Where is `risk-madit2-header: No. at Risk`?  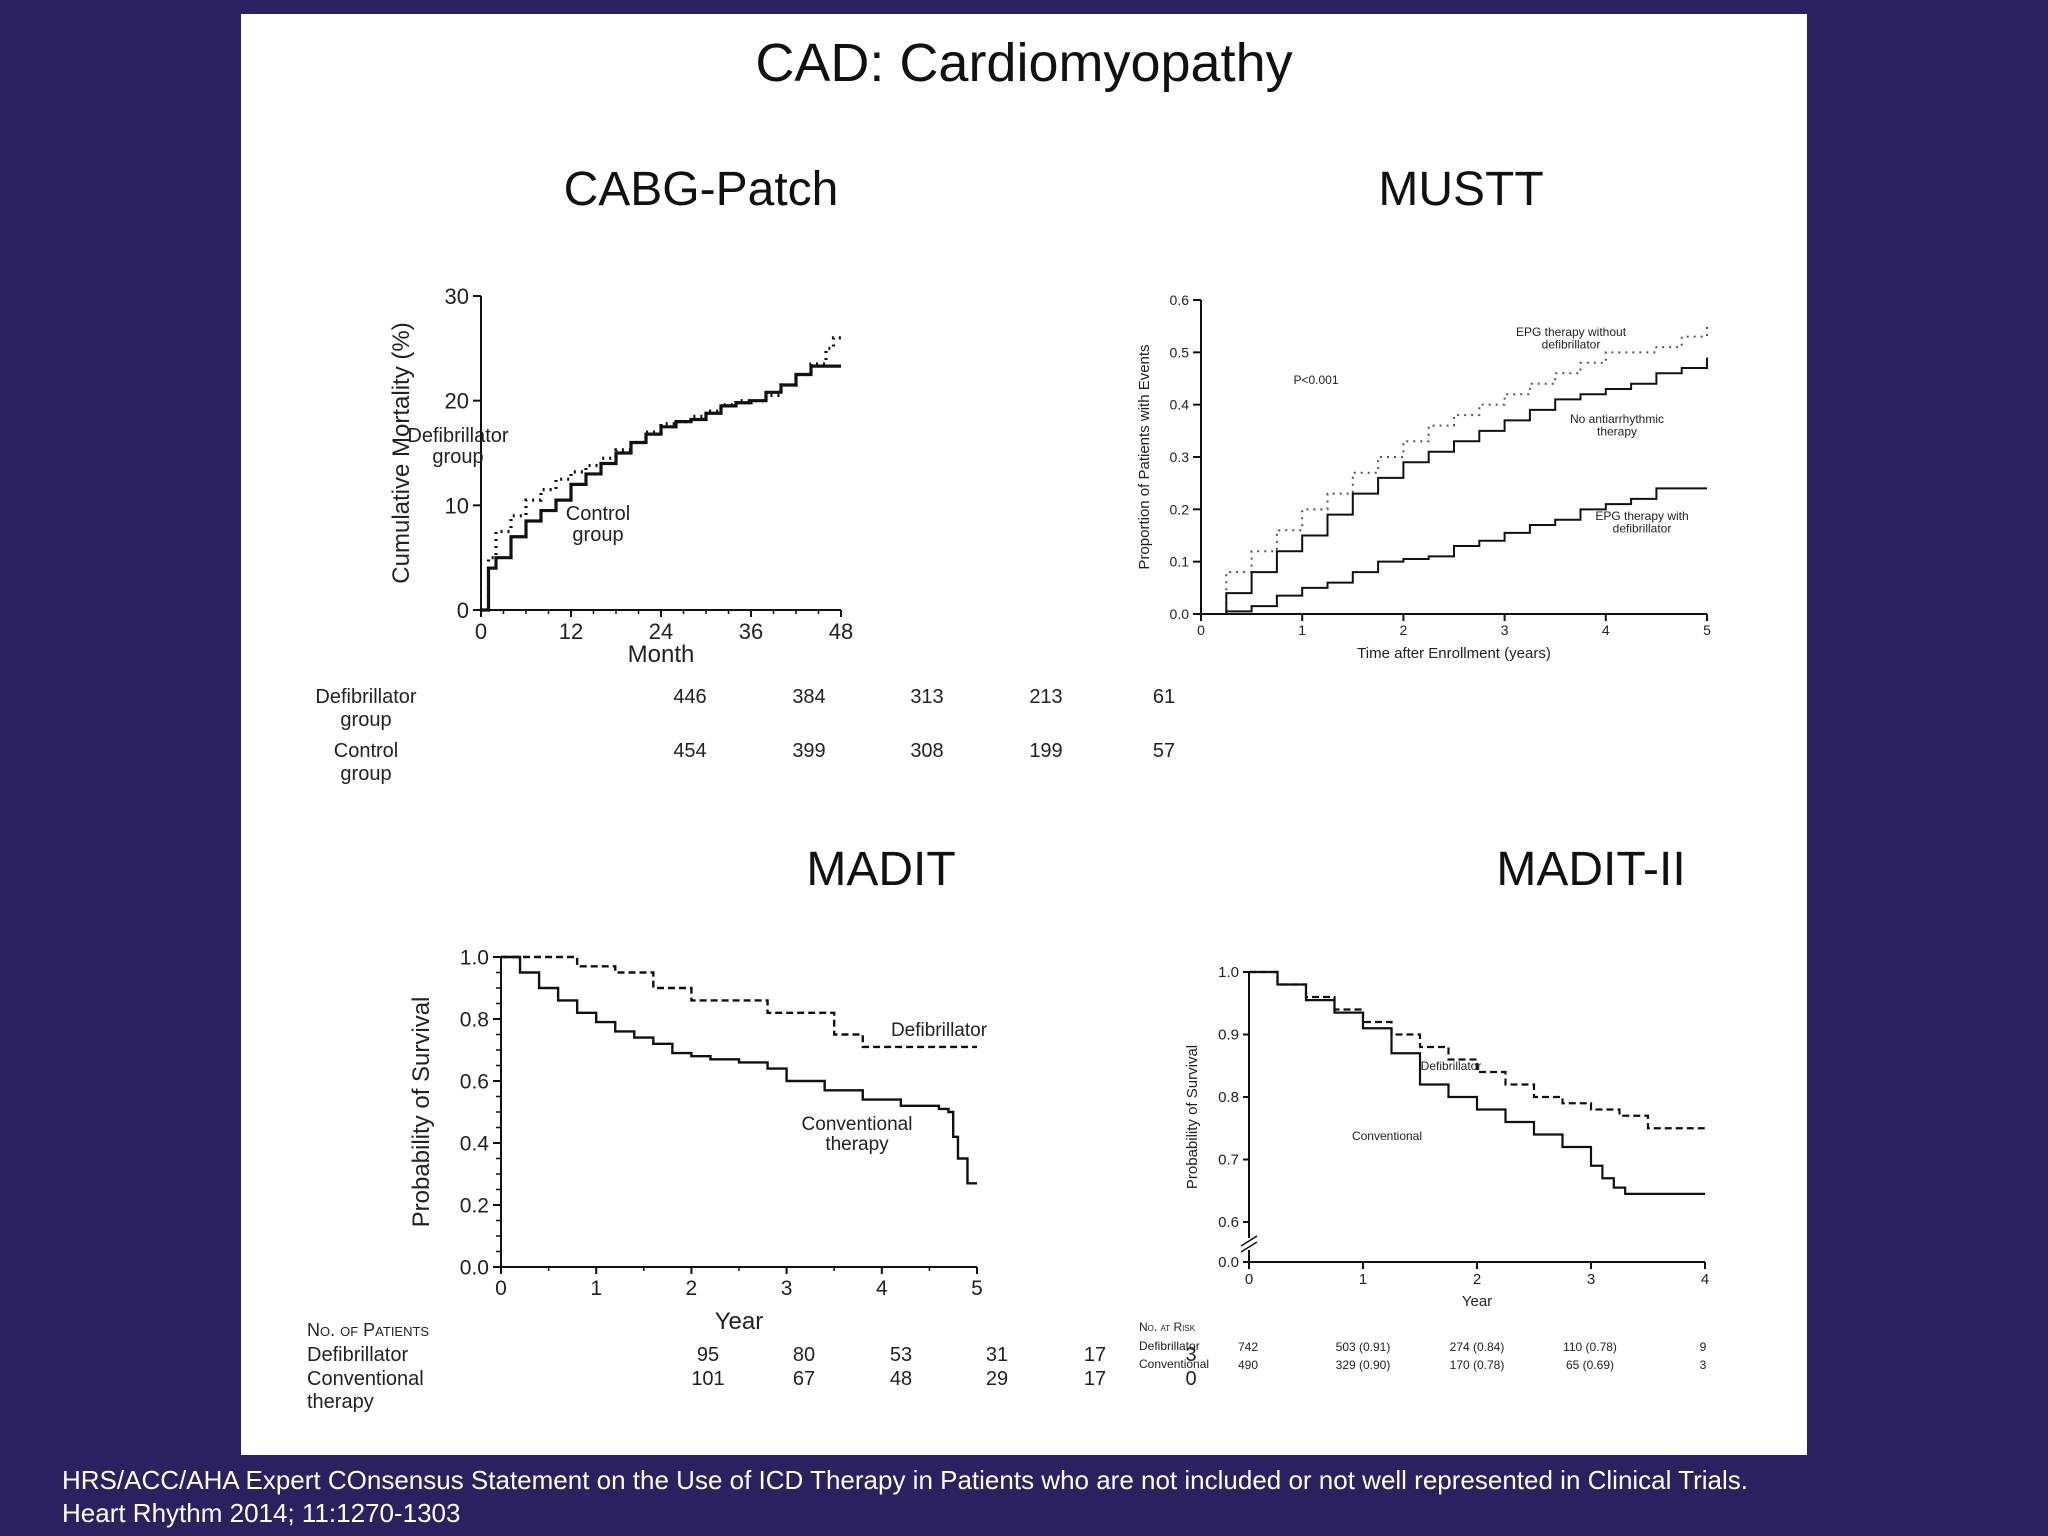 risk-madit2-header: No. at Risk is located at coordinates (1167, 1327).